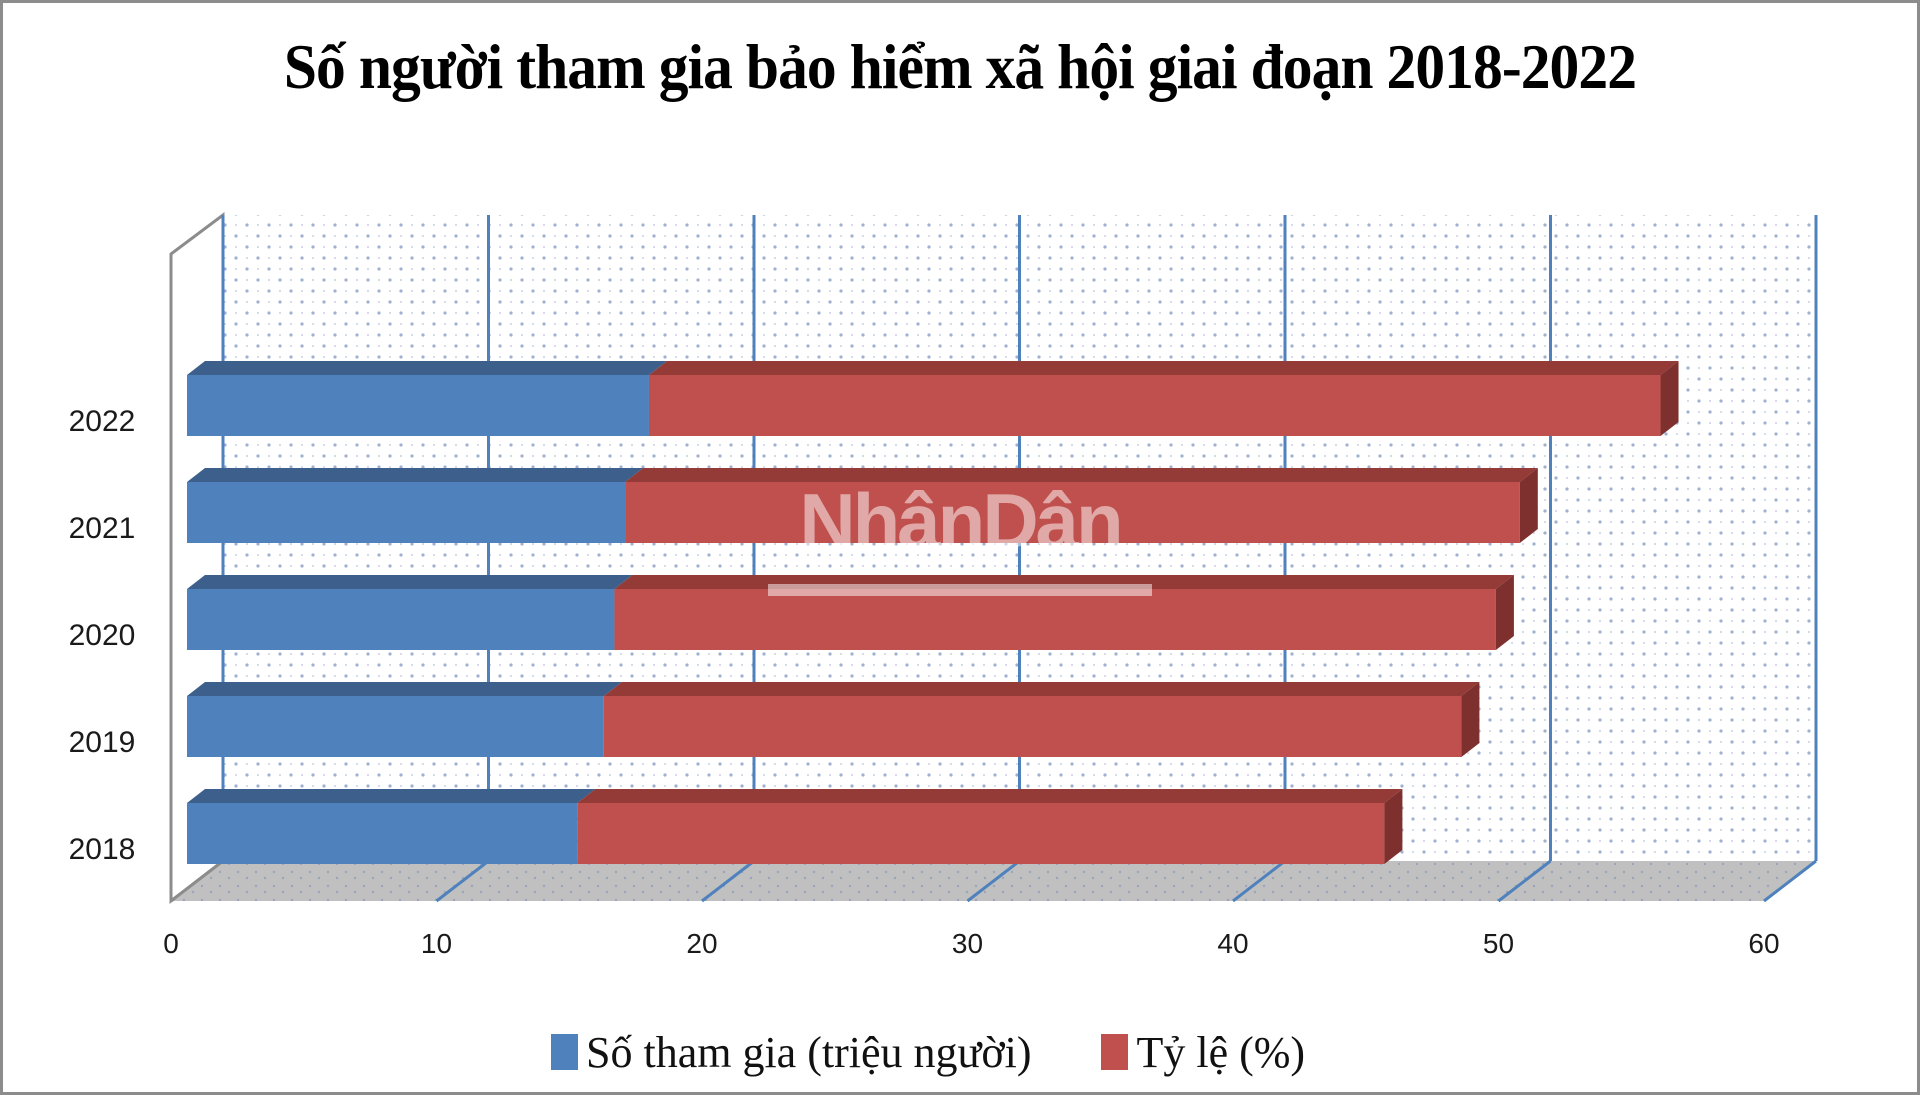 This screenshot has width=1920, height=1095. What do you see at coordinates (1221, 1052) in the screenshot?
I see `legend-label-rate: Tỷ lệ (%)` at bounding box center [1221, 1052].